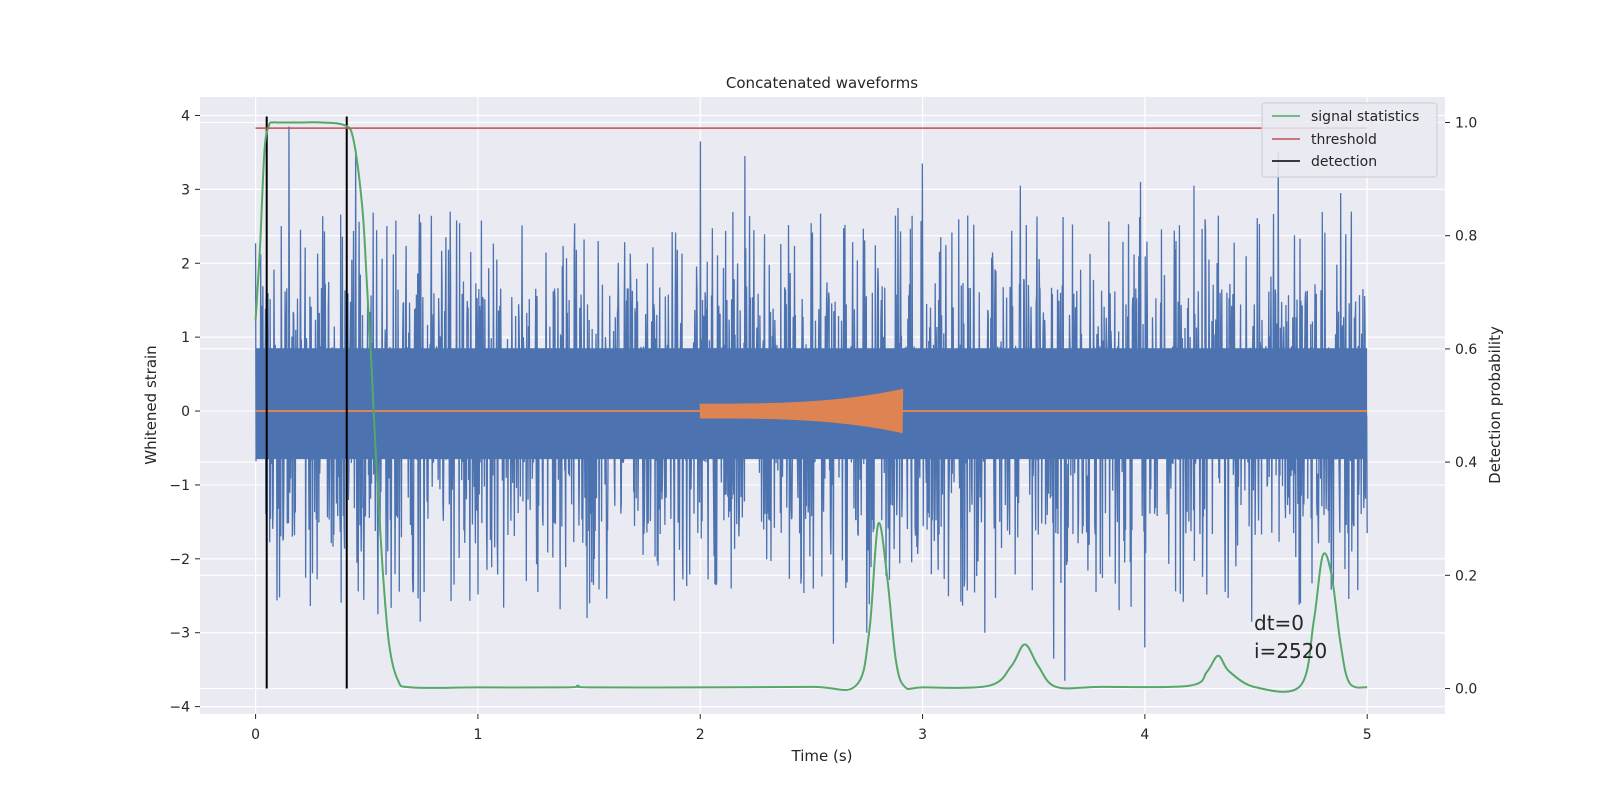 The width and height of the screenshot is (1600, 800). I want to click on legend-threshold-label: threshold, so click(1344, 140).